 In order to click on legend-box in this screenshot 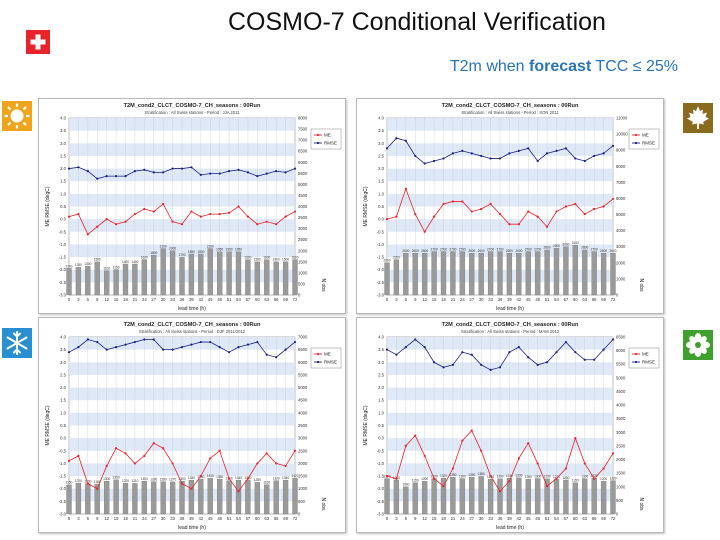, I will do `click(644, 139)`.